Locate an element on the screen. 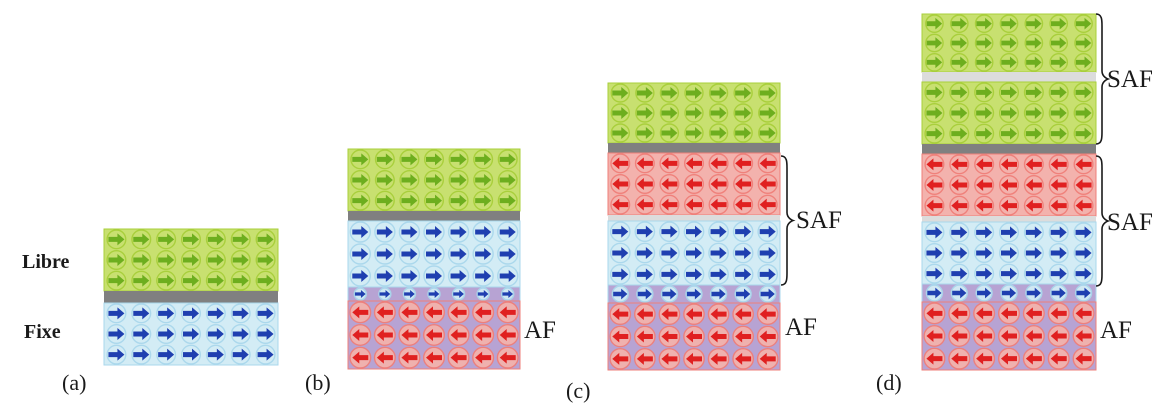 The height and width of the screenshot is (403, 1172). spacer-a is located at coordinates (191, 297).